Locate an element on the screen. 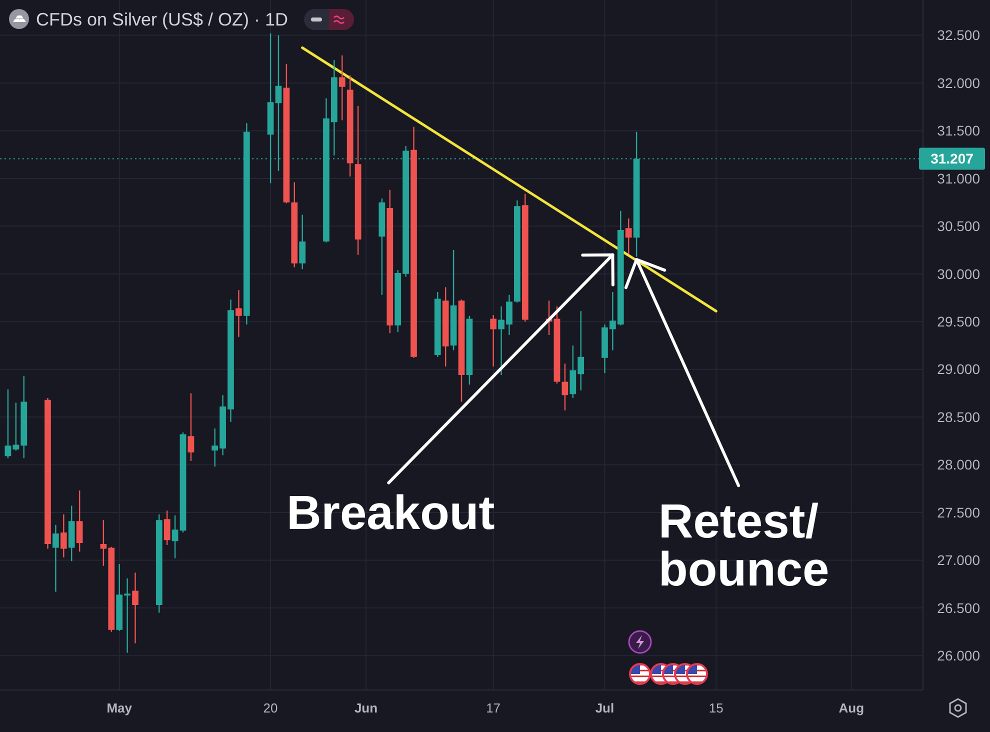 This screenshot has height=732, width=990. x-tick-label: Aug is located at coordinates (851, 708).